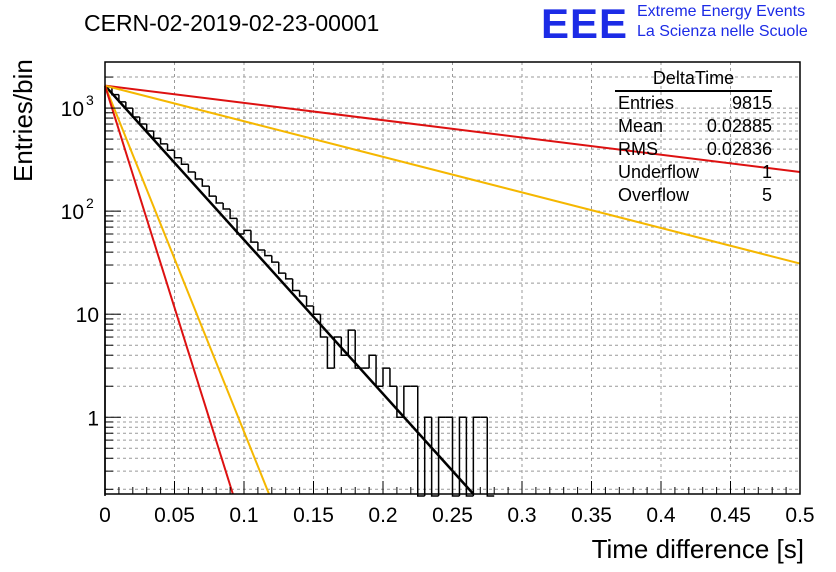  I want to click on x-tick-label: 0.05, so click(174, 515).